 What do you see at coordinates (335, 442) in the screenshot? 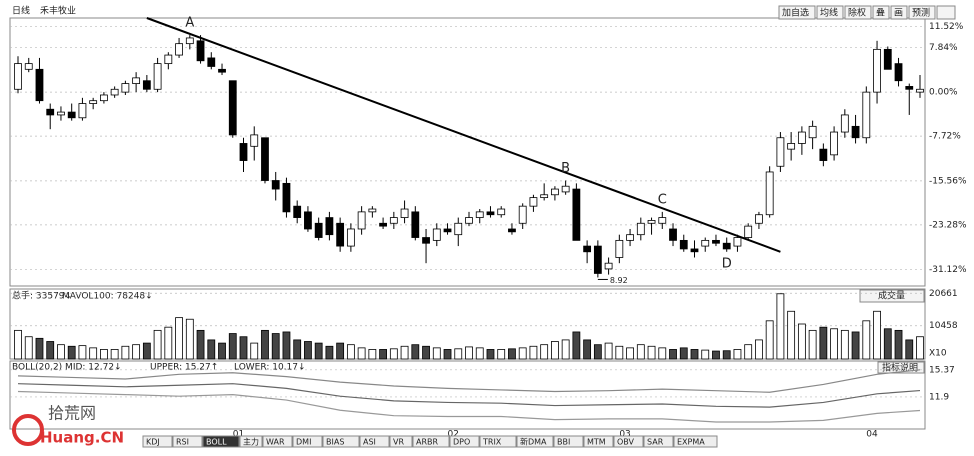
I see `tab-label: BIAS` at bounding box center [335, 442].